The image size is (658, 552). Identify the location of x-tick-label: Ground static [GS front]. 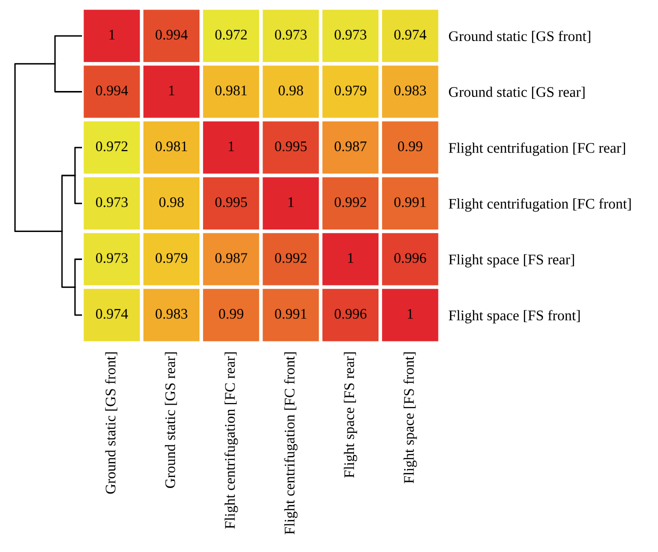
(111, 423).